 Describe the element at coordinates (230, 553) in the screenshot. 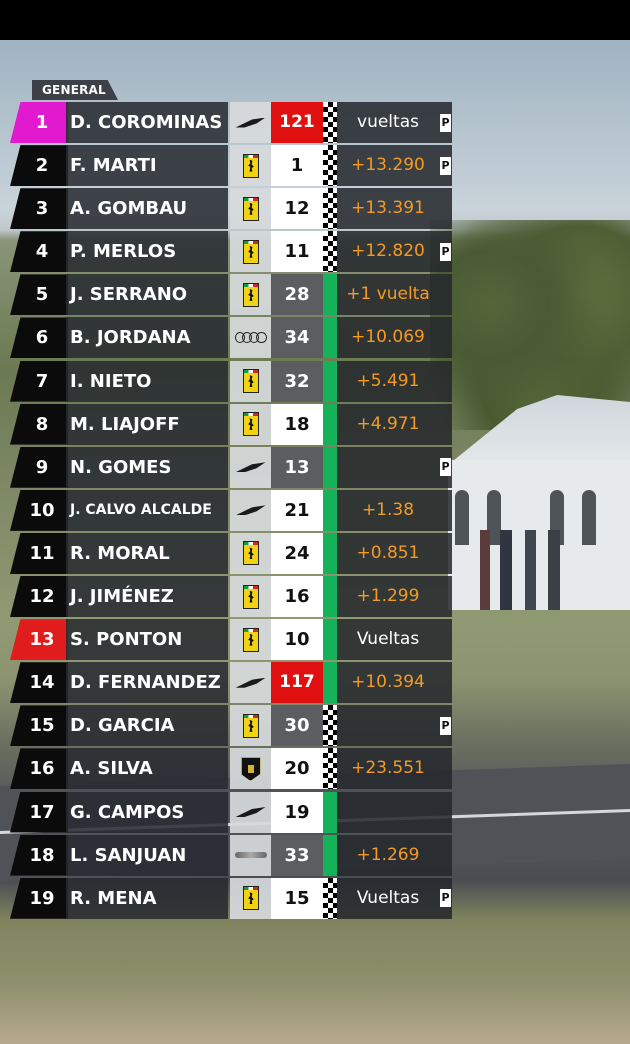

I see `standings-row: 11 R. MORAL 24 +0.851` at that location.